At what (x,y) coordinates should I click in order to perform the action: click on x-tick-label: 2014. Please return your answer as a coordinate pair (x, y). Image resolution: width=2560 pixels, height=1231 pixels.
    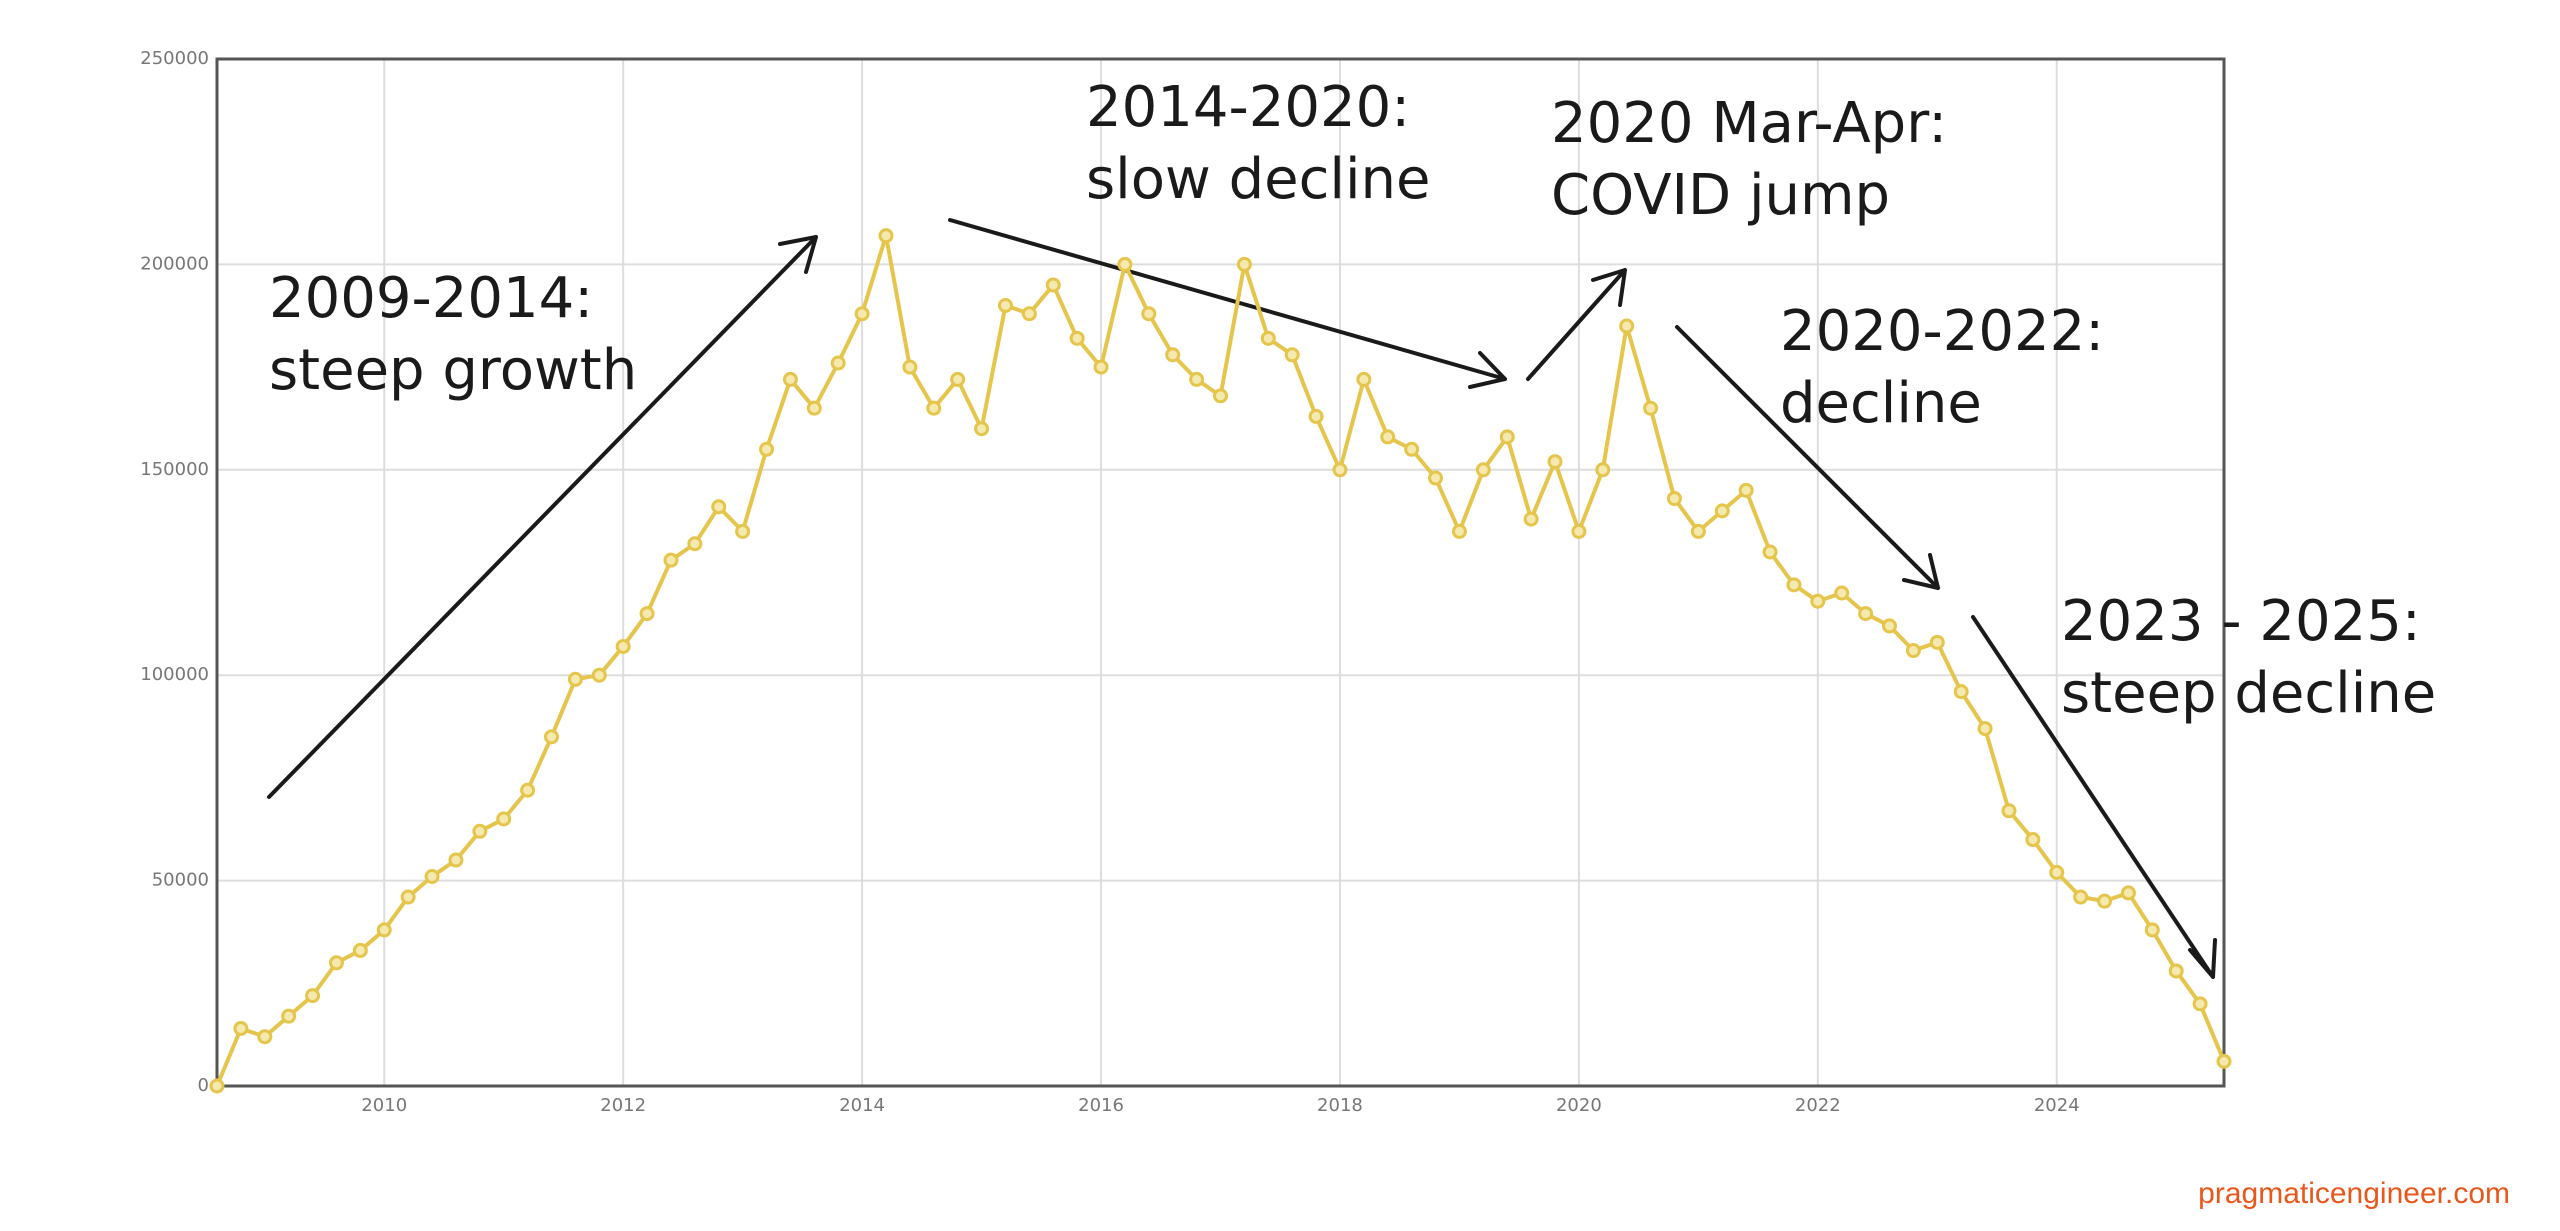
    Looking at the image, I should click on (862, 1105).